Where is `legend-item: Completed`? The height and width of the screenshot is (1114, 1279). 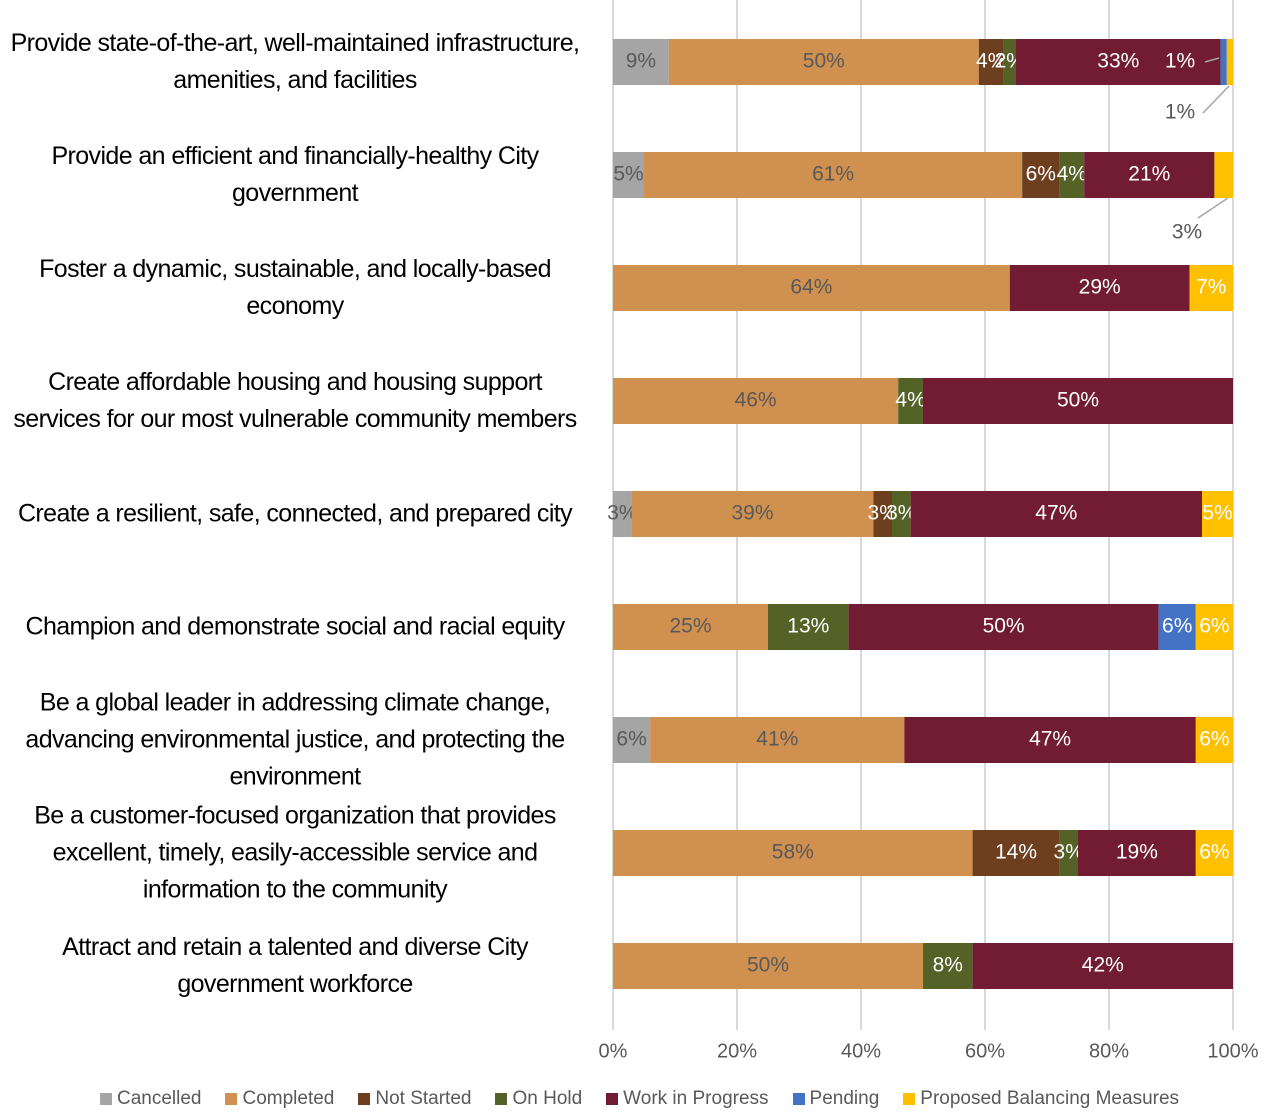 legend-item: Completed is located at coordinates (279, 1099).